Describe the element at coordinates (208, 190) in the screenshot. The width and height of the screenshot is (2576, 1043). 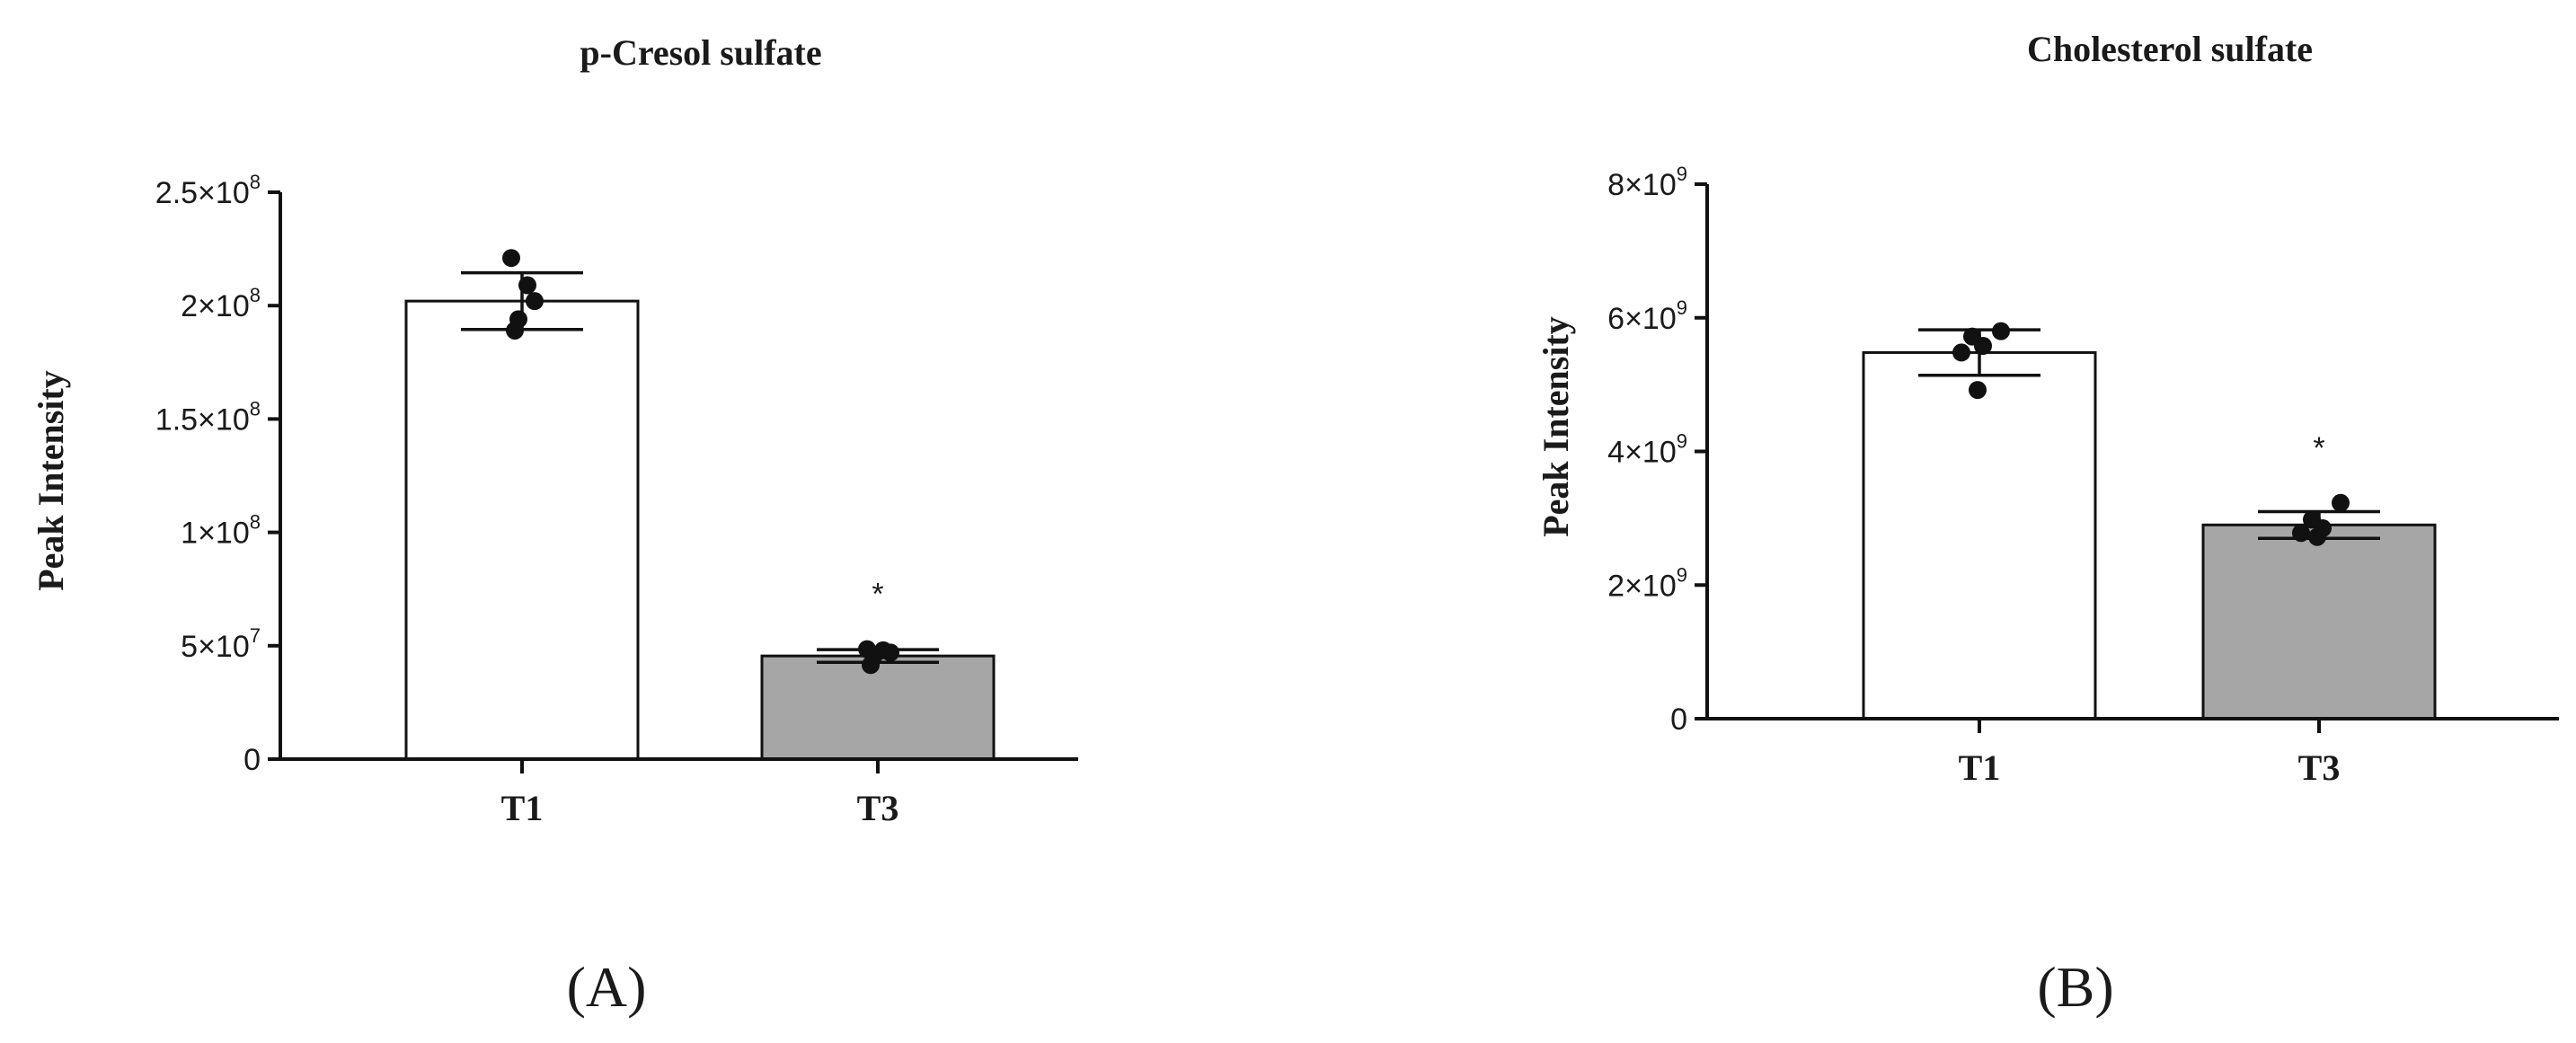
I see `y-tick-label: 2.5×10⁸` at that location.